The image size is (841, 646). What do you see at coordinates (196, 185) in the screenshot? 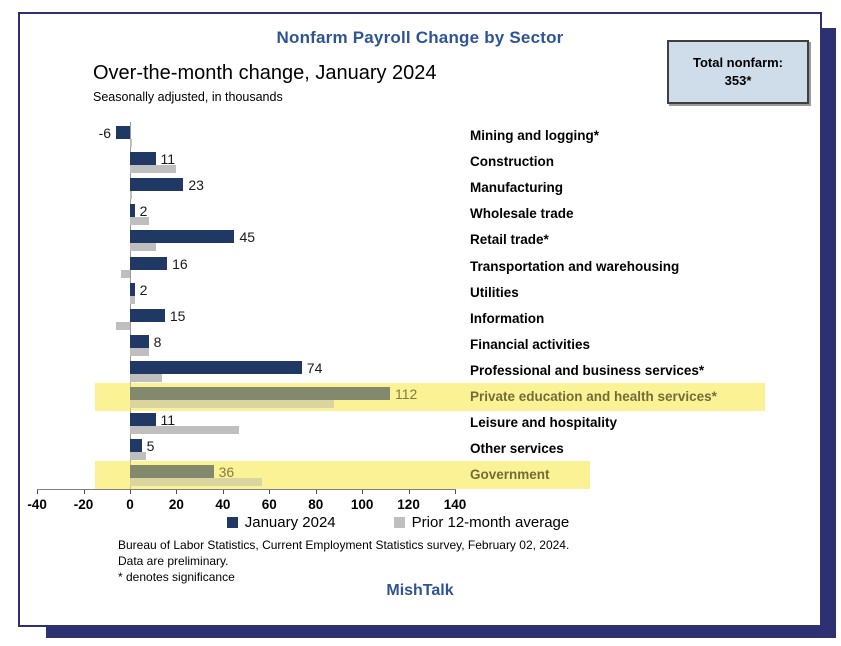
I see `bar-value-label: 23` at bounding box center [196, 185].